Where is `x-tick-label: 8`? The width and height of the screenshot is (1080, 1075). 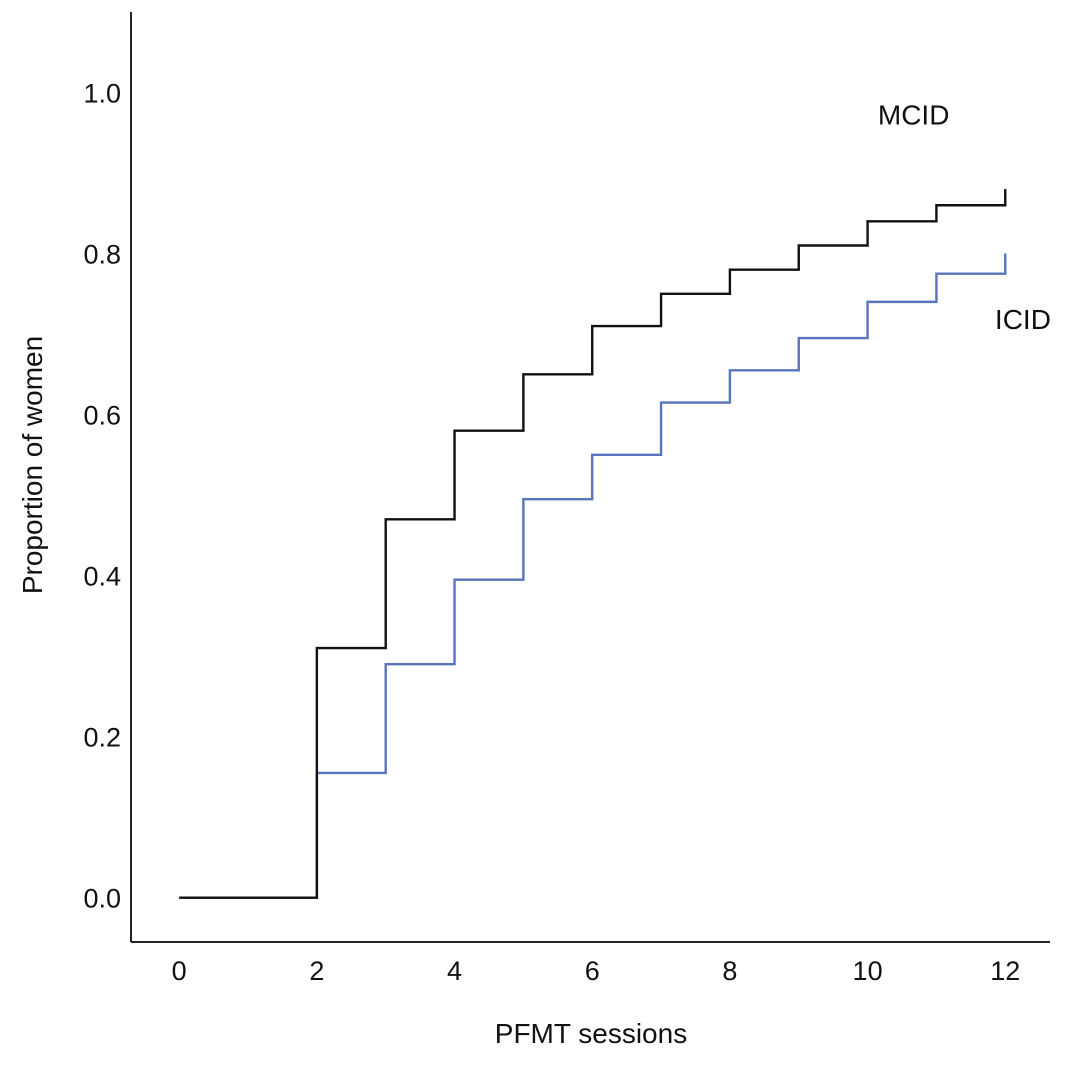 x-tick-label: 8 is located at coordinates (729, 971).